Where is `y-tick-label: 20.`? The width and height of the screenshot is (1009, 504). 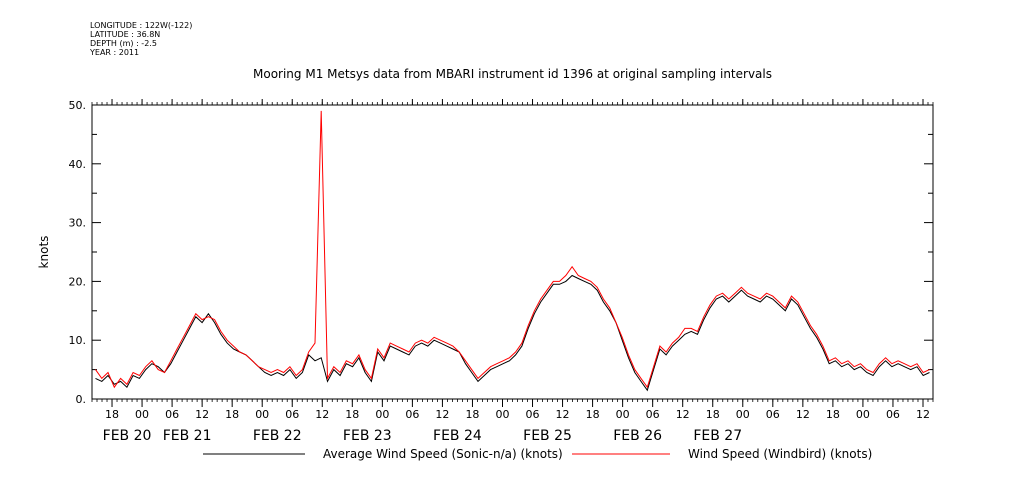 y-tick-label: 20. is located at coordinates (78, 281).